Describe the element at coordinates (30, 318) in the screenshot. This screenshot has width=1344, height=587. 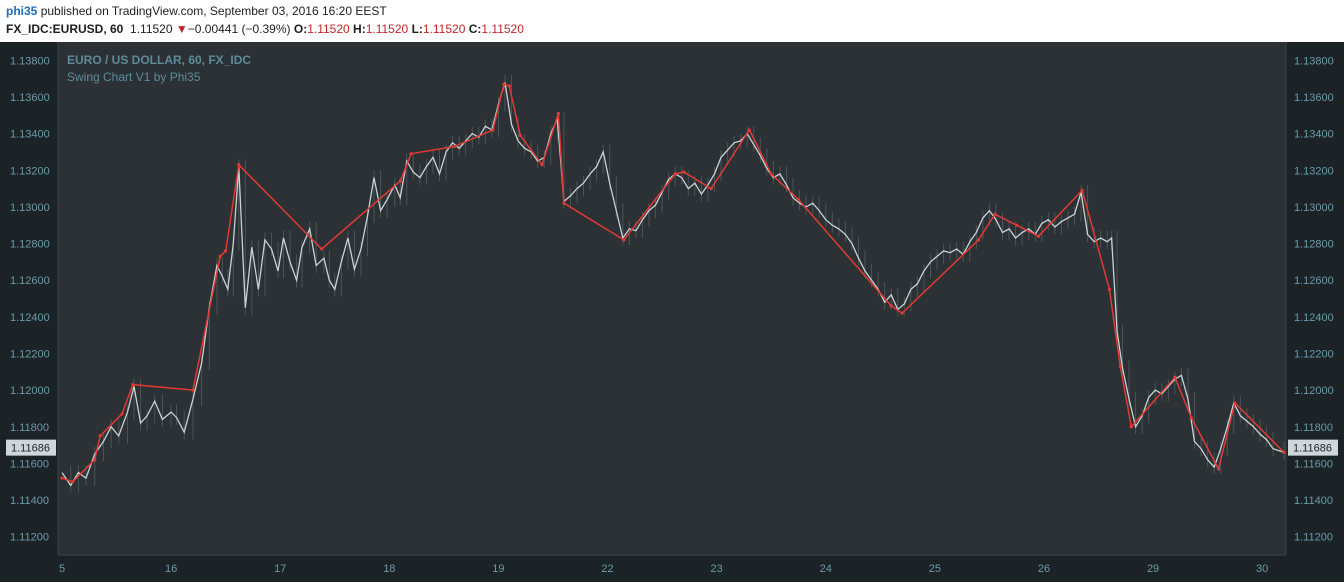
I see `y-tick-label-left: 1.12400` at that location.